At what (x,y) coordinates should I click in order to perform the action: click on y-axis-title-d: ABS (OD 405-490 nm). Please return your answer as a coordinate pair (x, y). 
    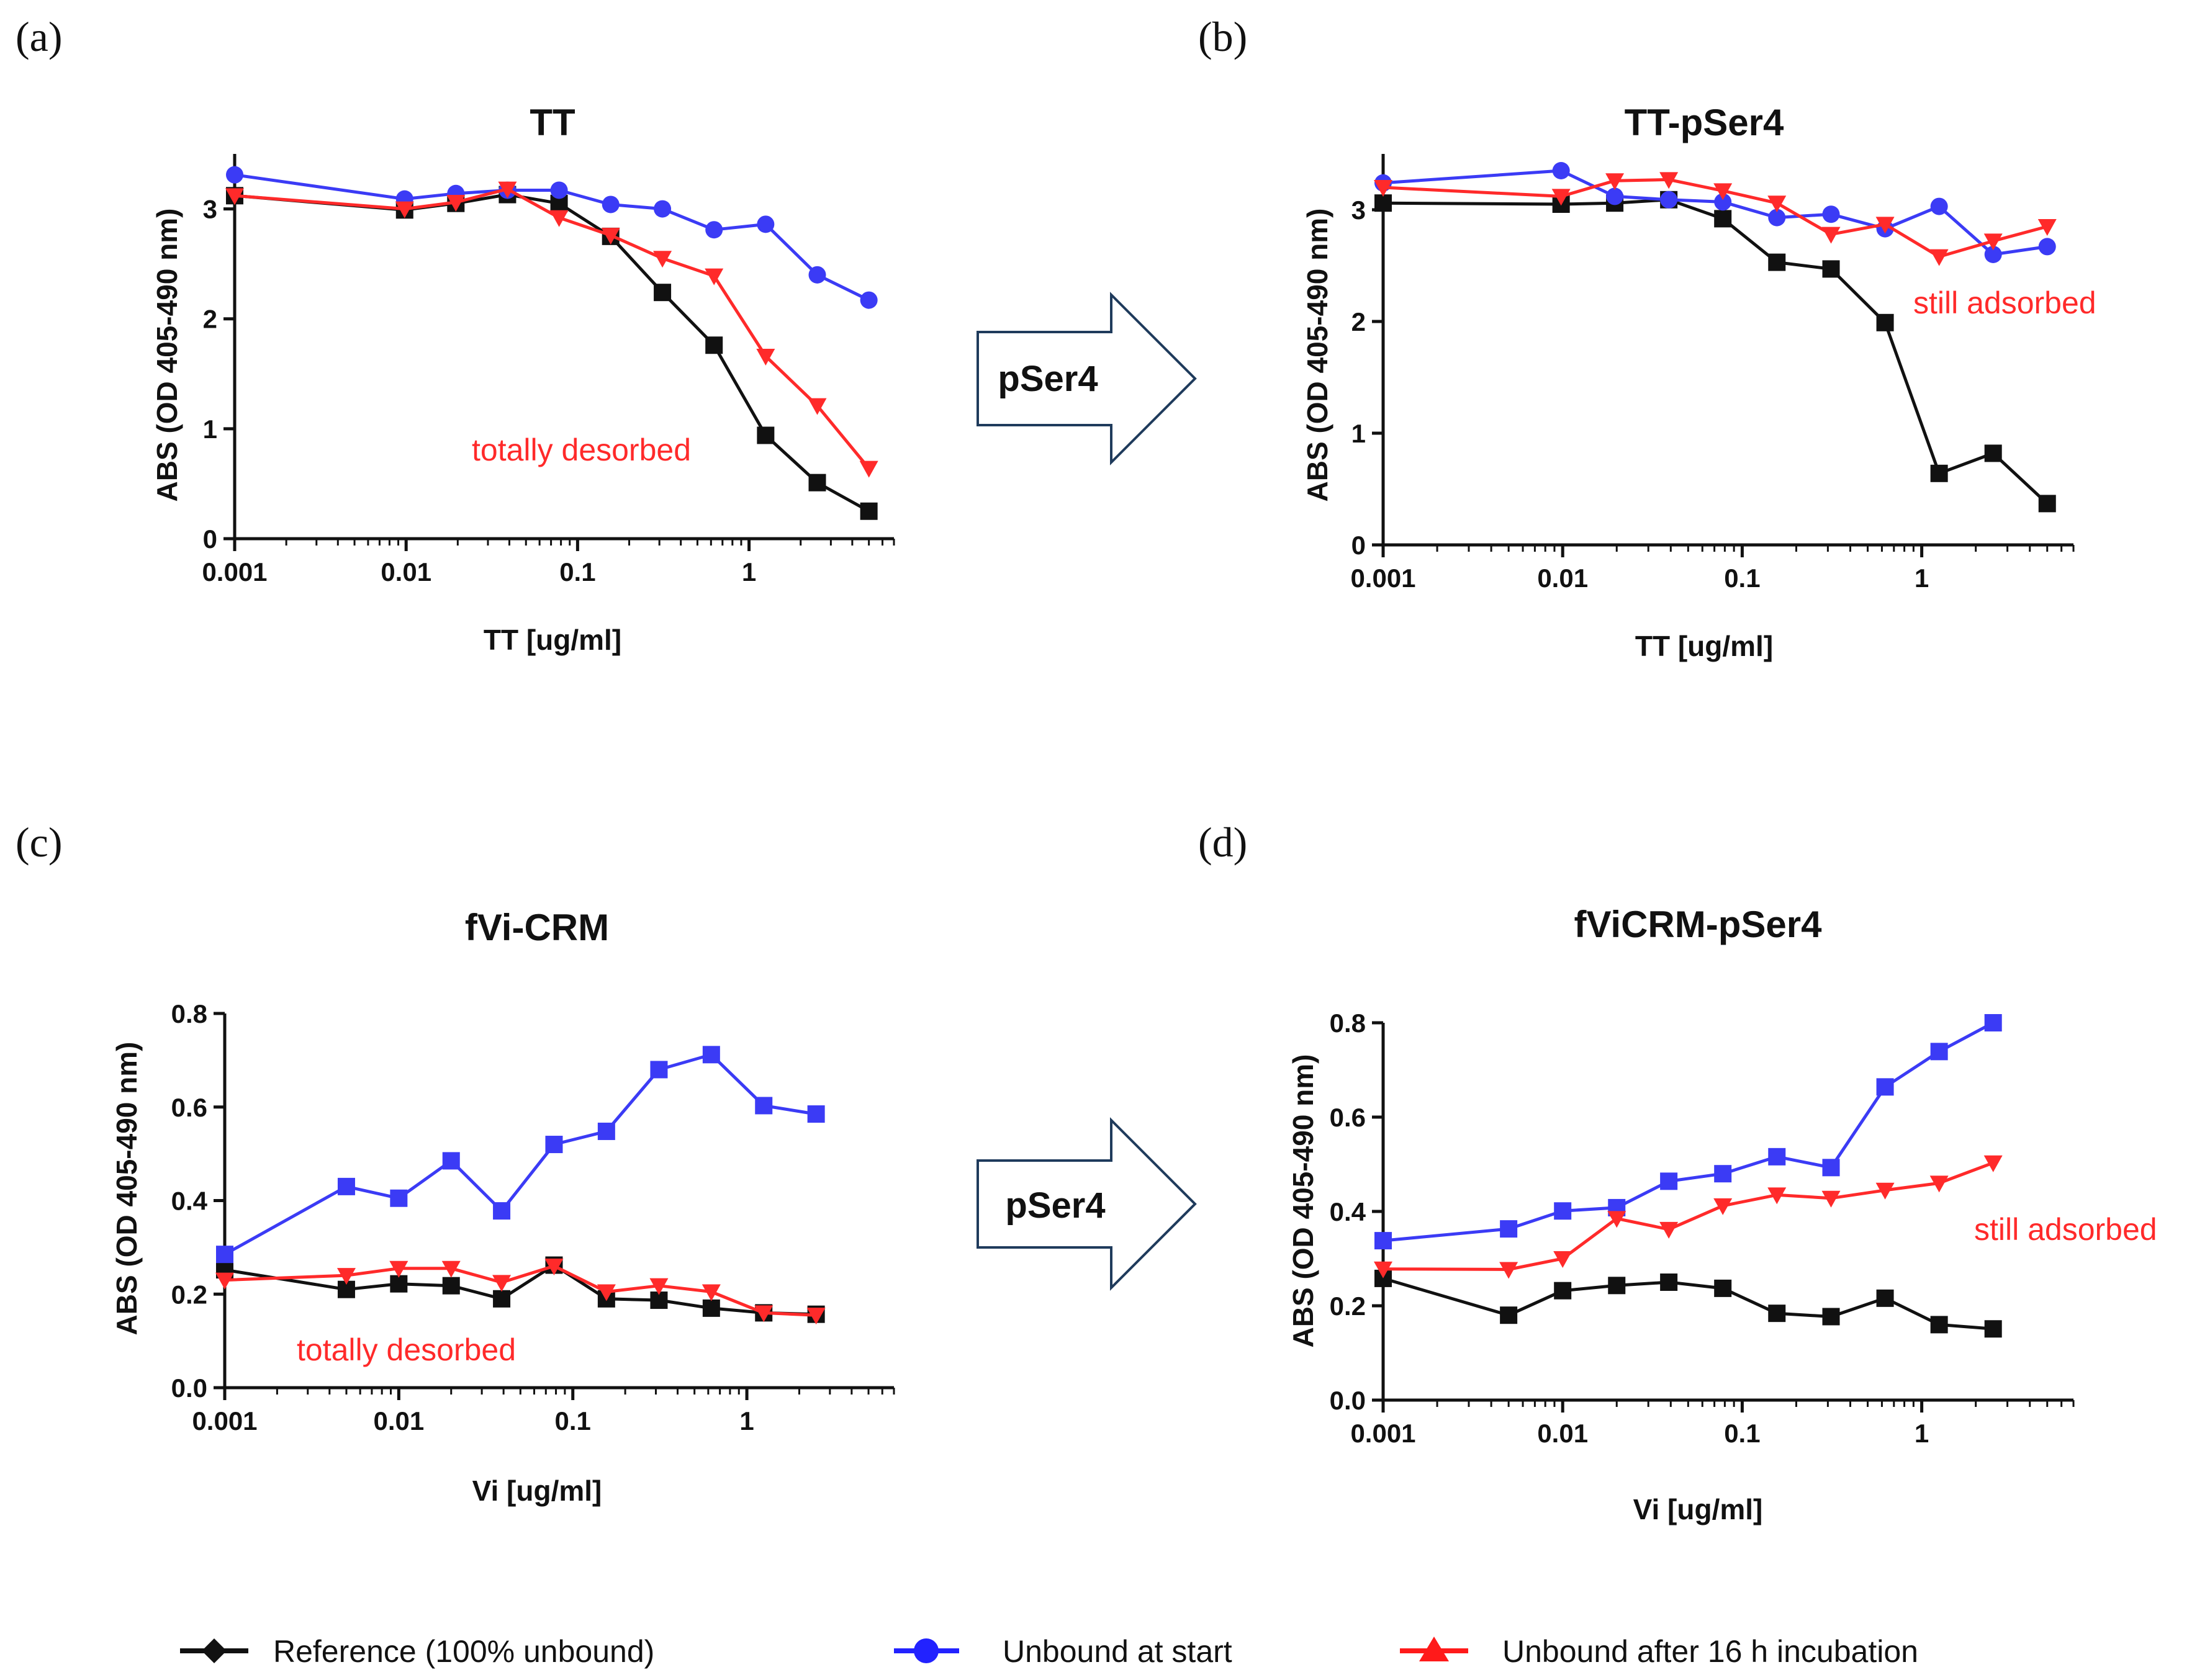
    Looking at the image, I should click on (1303, 1201).